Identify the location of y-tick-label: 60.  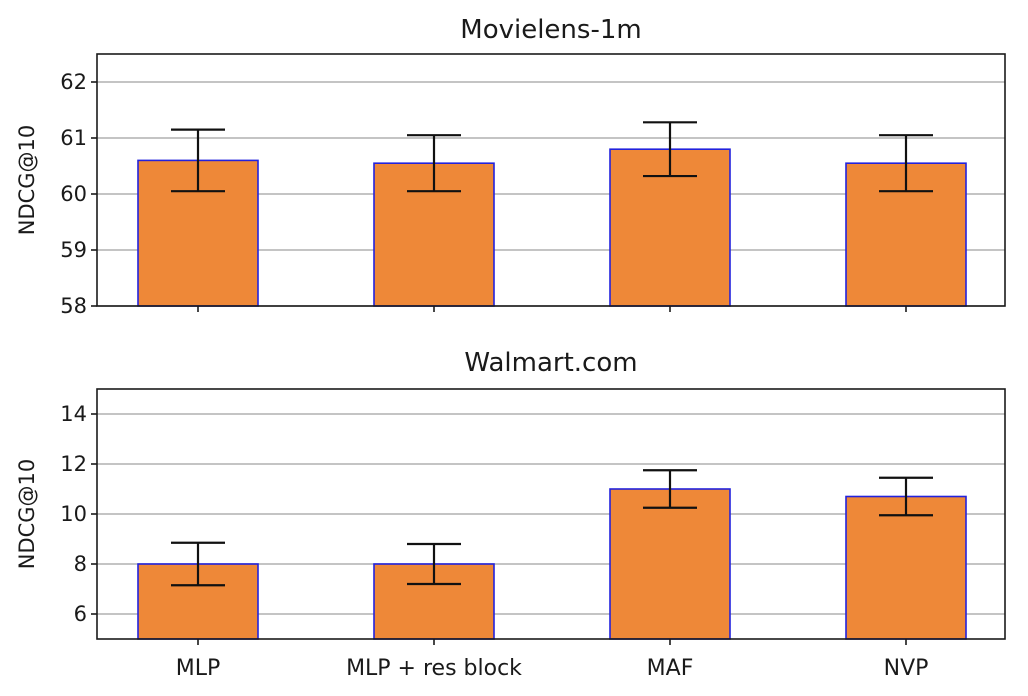
(73, 194).